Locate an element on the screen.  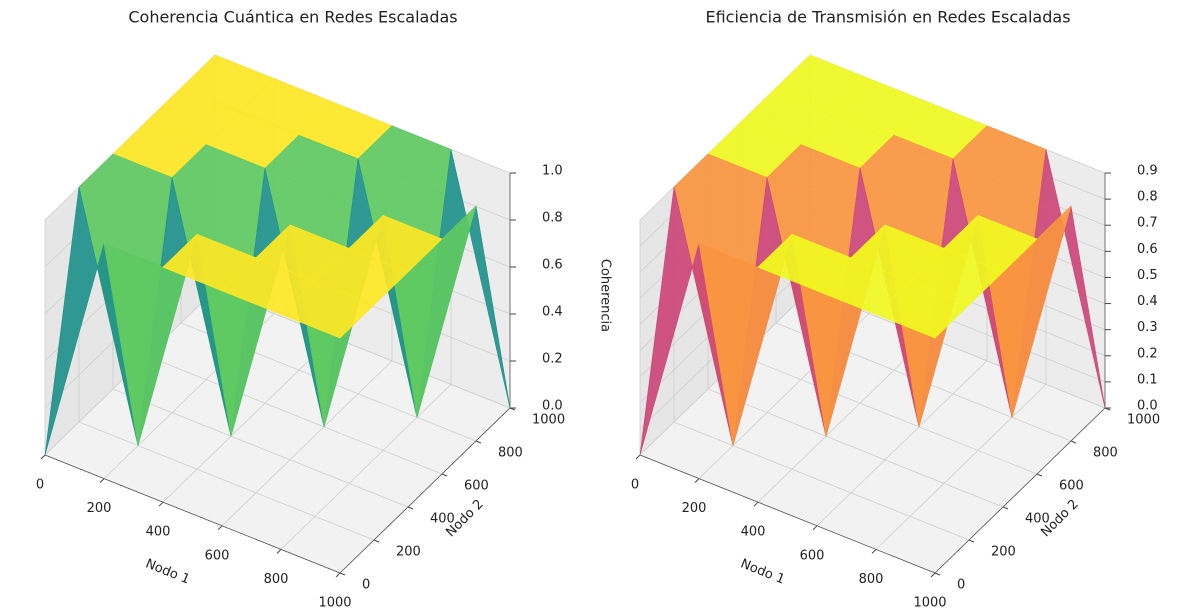
z-tick-label: 0.3 is located at coordinates (1147, 327).